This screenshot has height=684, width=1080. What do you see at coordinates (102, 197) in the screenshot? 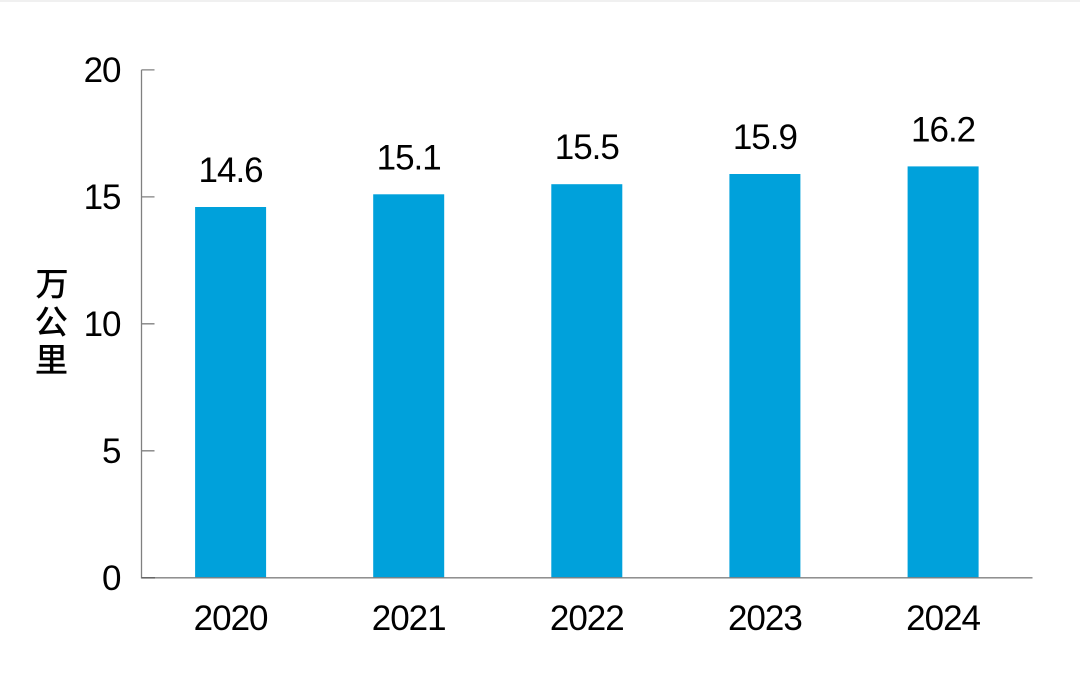
I see `svg-text: 15` at bounding box center [102, 197].